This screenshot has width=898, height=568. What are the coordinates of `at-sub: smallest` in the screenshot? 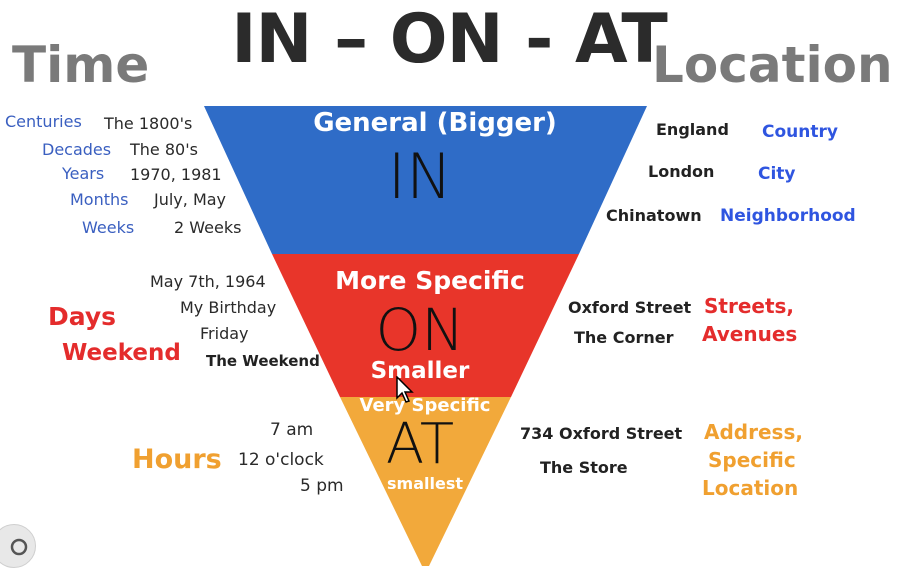 It's located at (425, 483).